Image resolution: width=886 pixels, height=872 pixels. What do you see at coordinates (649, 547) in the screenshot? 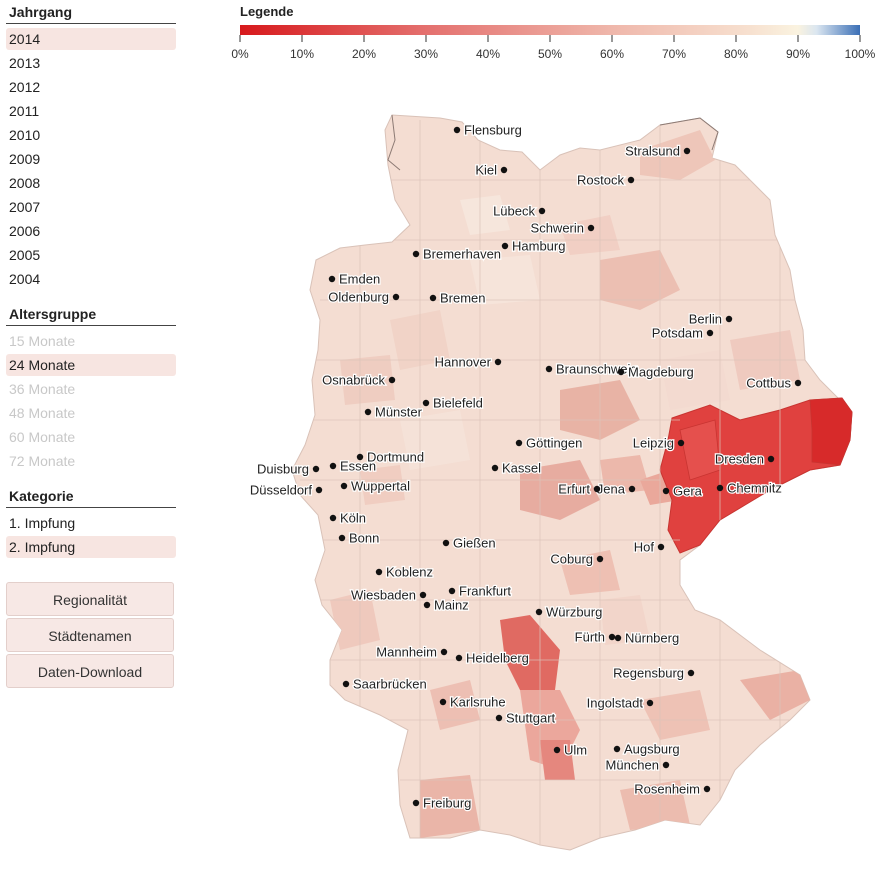
I see `city-marker: Hof` at bounding box center [649, 547].